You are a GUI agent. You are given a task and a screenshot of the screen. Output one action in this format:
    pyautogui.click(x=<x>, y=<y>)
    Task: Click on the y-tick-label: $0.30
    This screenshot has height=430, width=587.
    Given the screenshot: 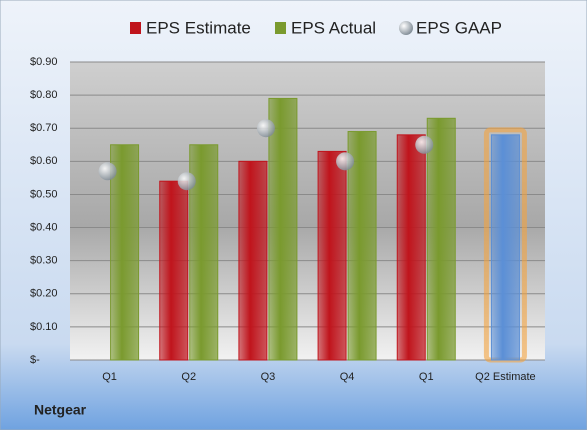 What is the action you would take?
    pyautogui.click(x=44, y=261)
    